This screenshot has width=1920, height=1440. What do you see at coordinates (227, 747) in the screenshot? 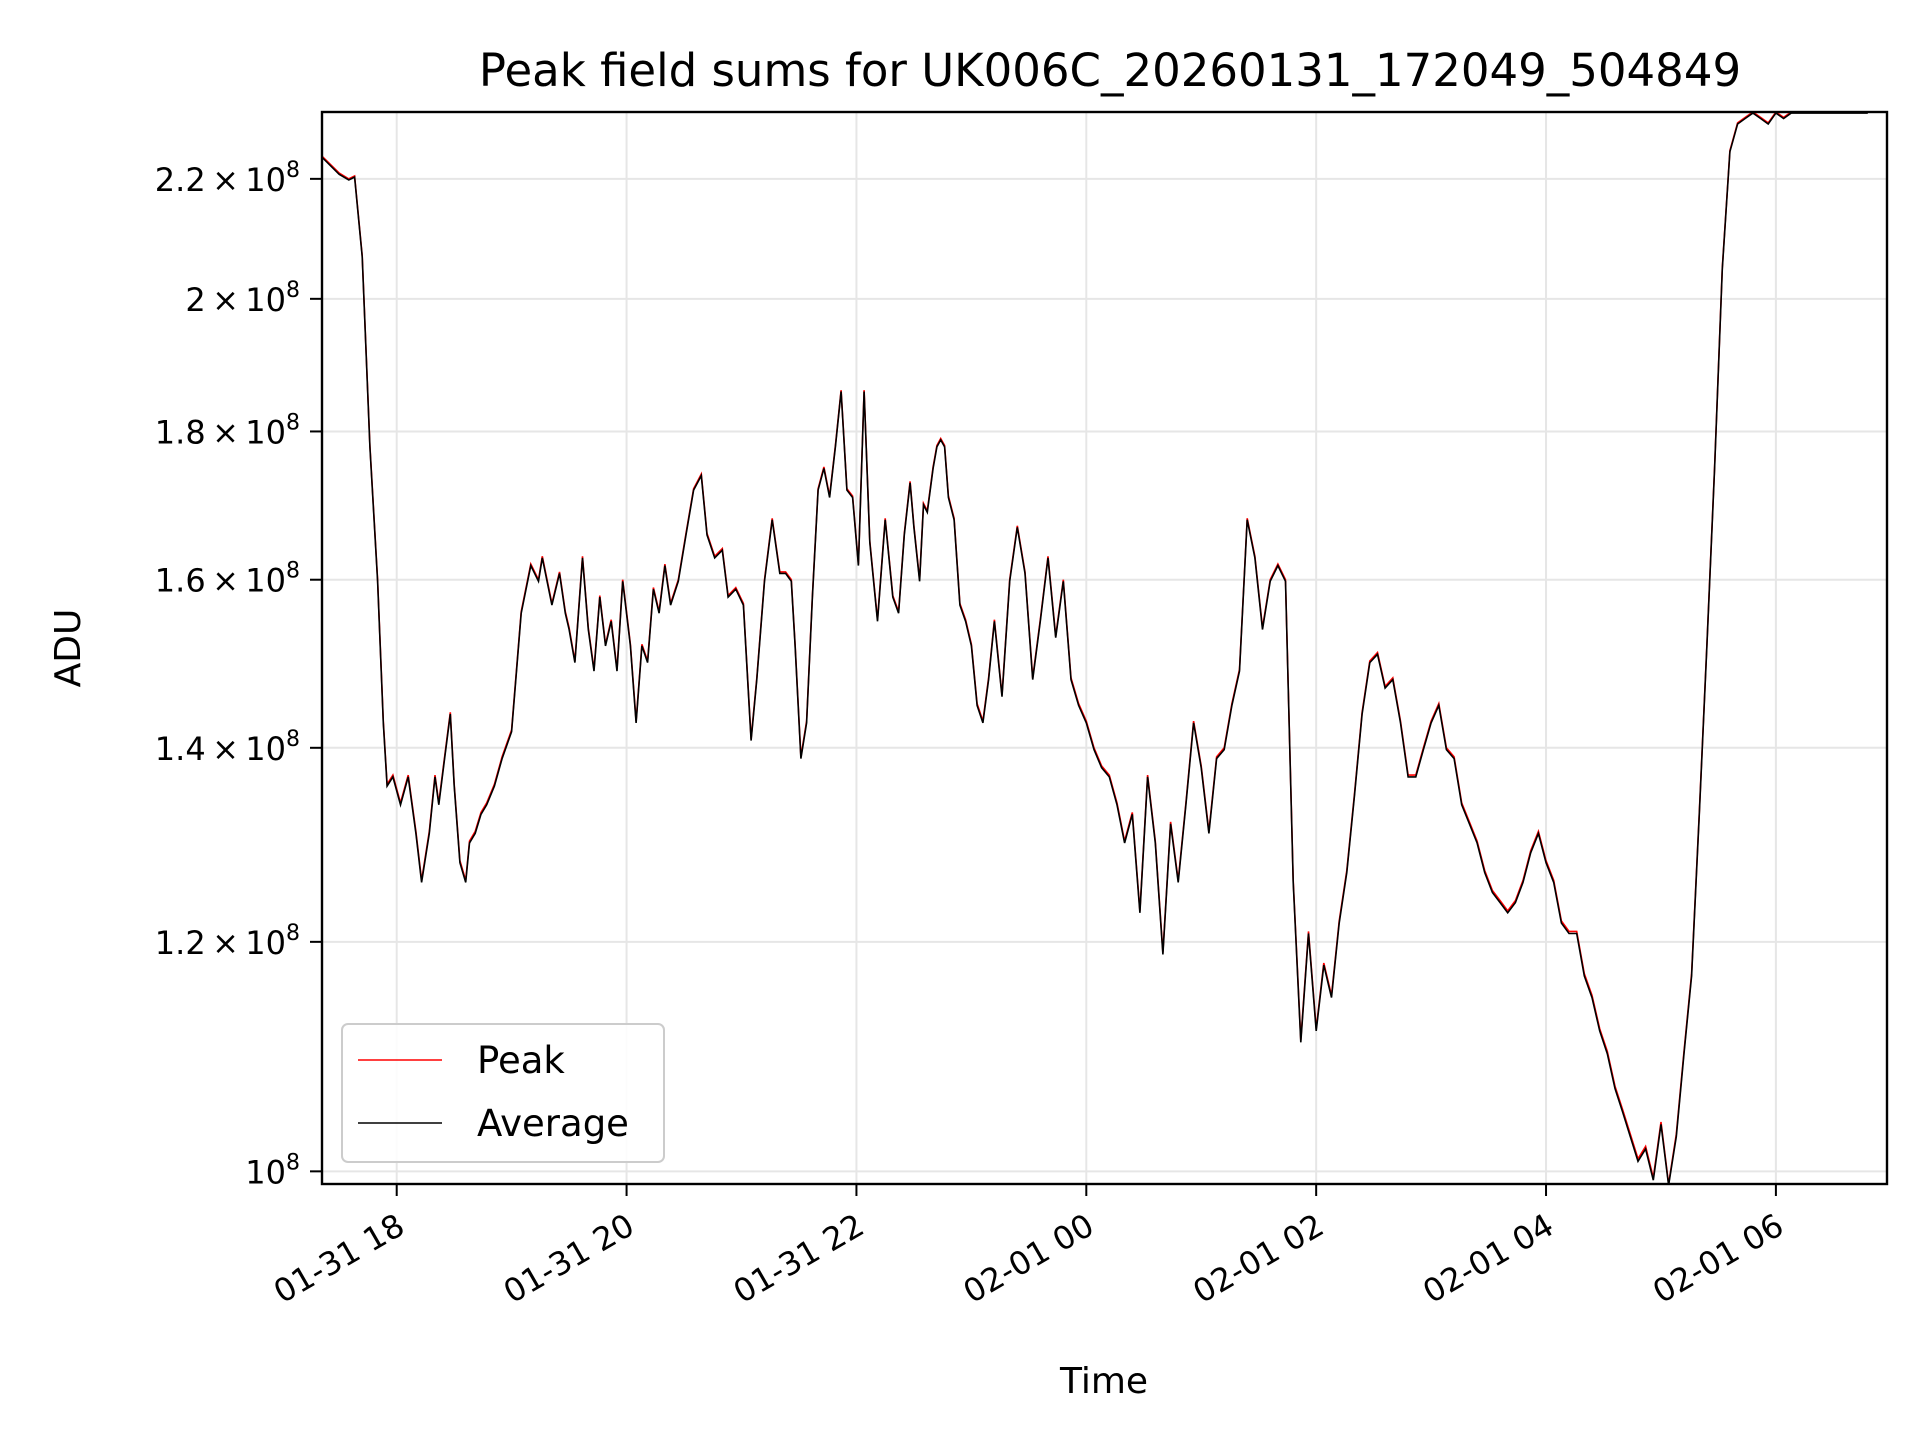
I see `y-tick-label: 1.4 × 108` at bounding box center [227, 747].